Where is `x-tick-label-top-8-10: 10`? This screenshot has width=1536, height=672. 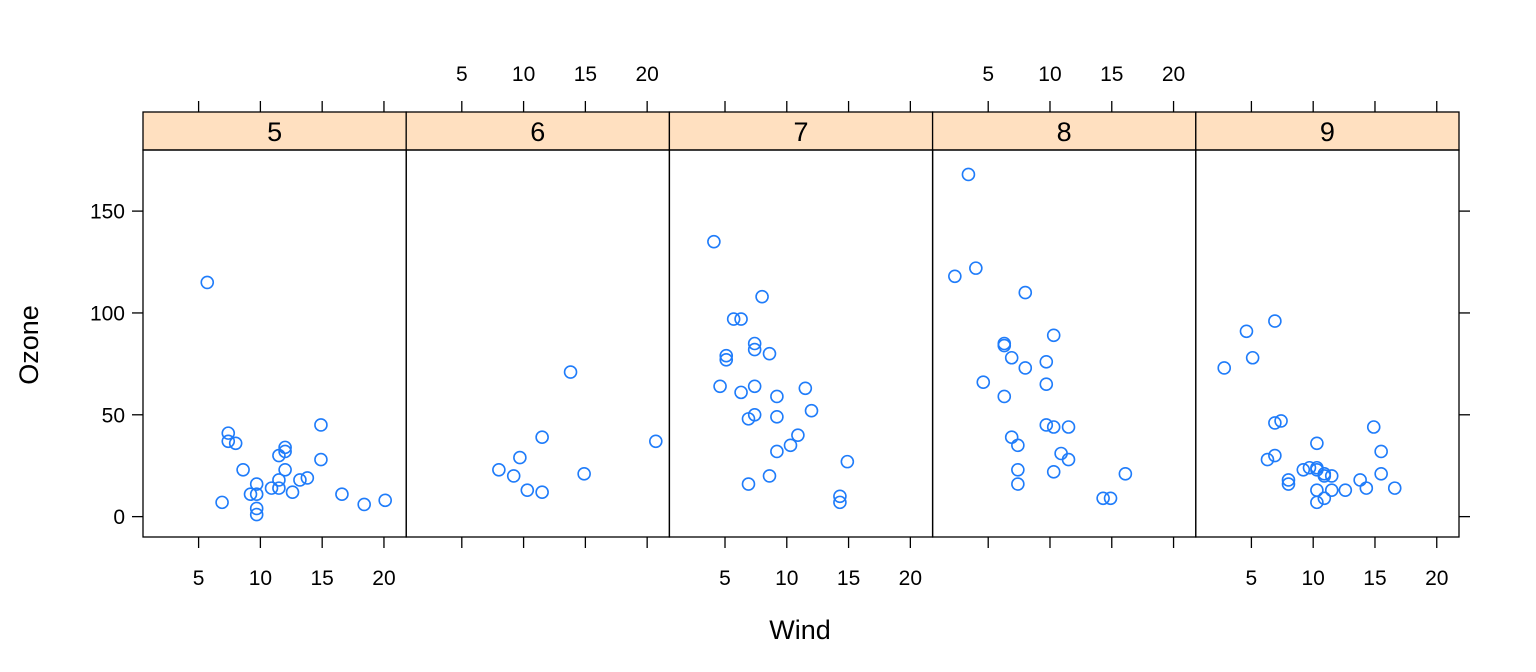 x-tick-label-top-8-10: 10 is located at coordinates (1049, 74).